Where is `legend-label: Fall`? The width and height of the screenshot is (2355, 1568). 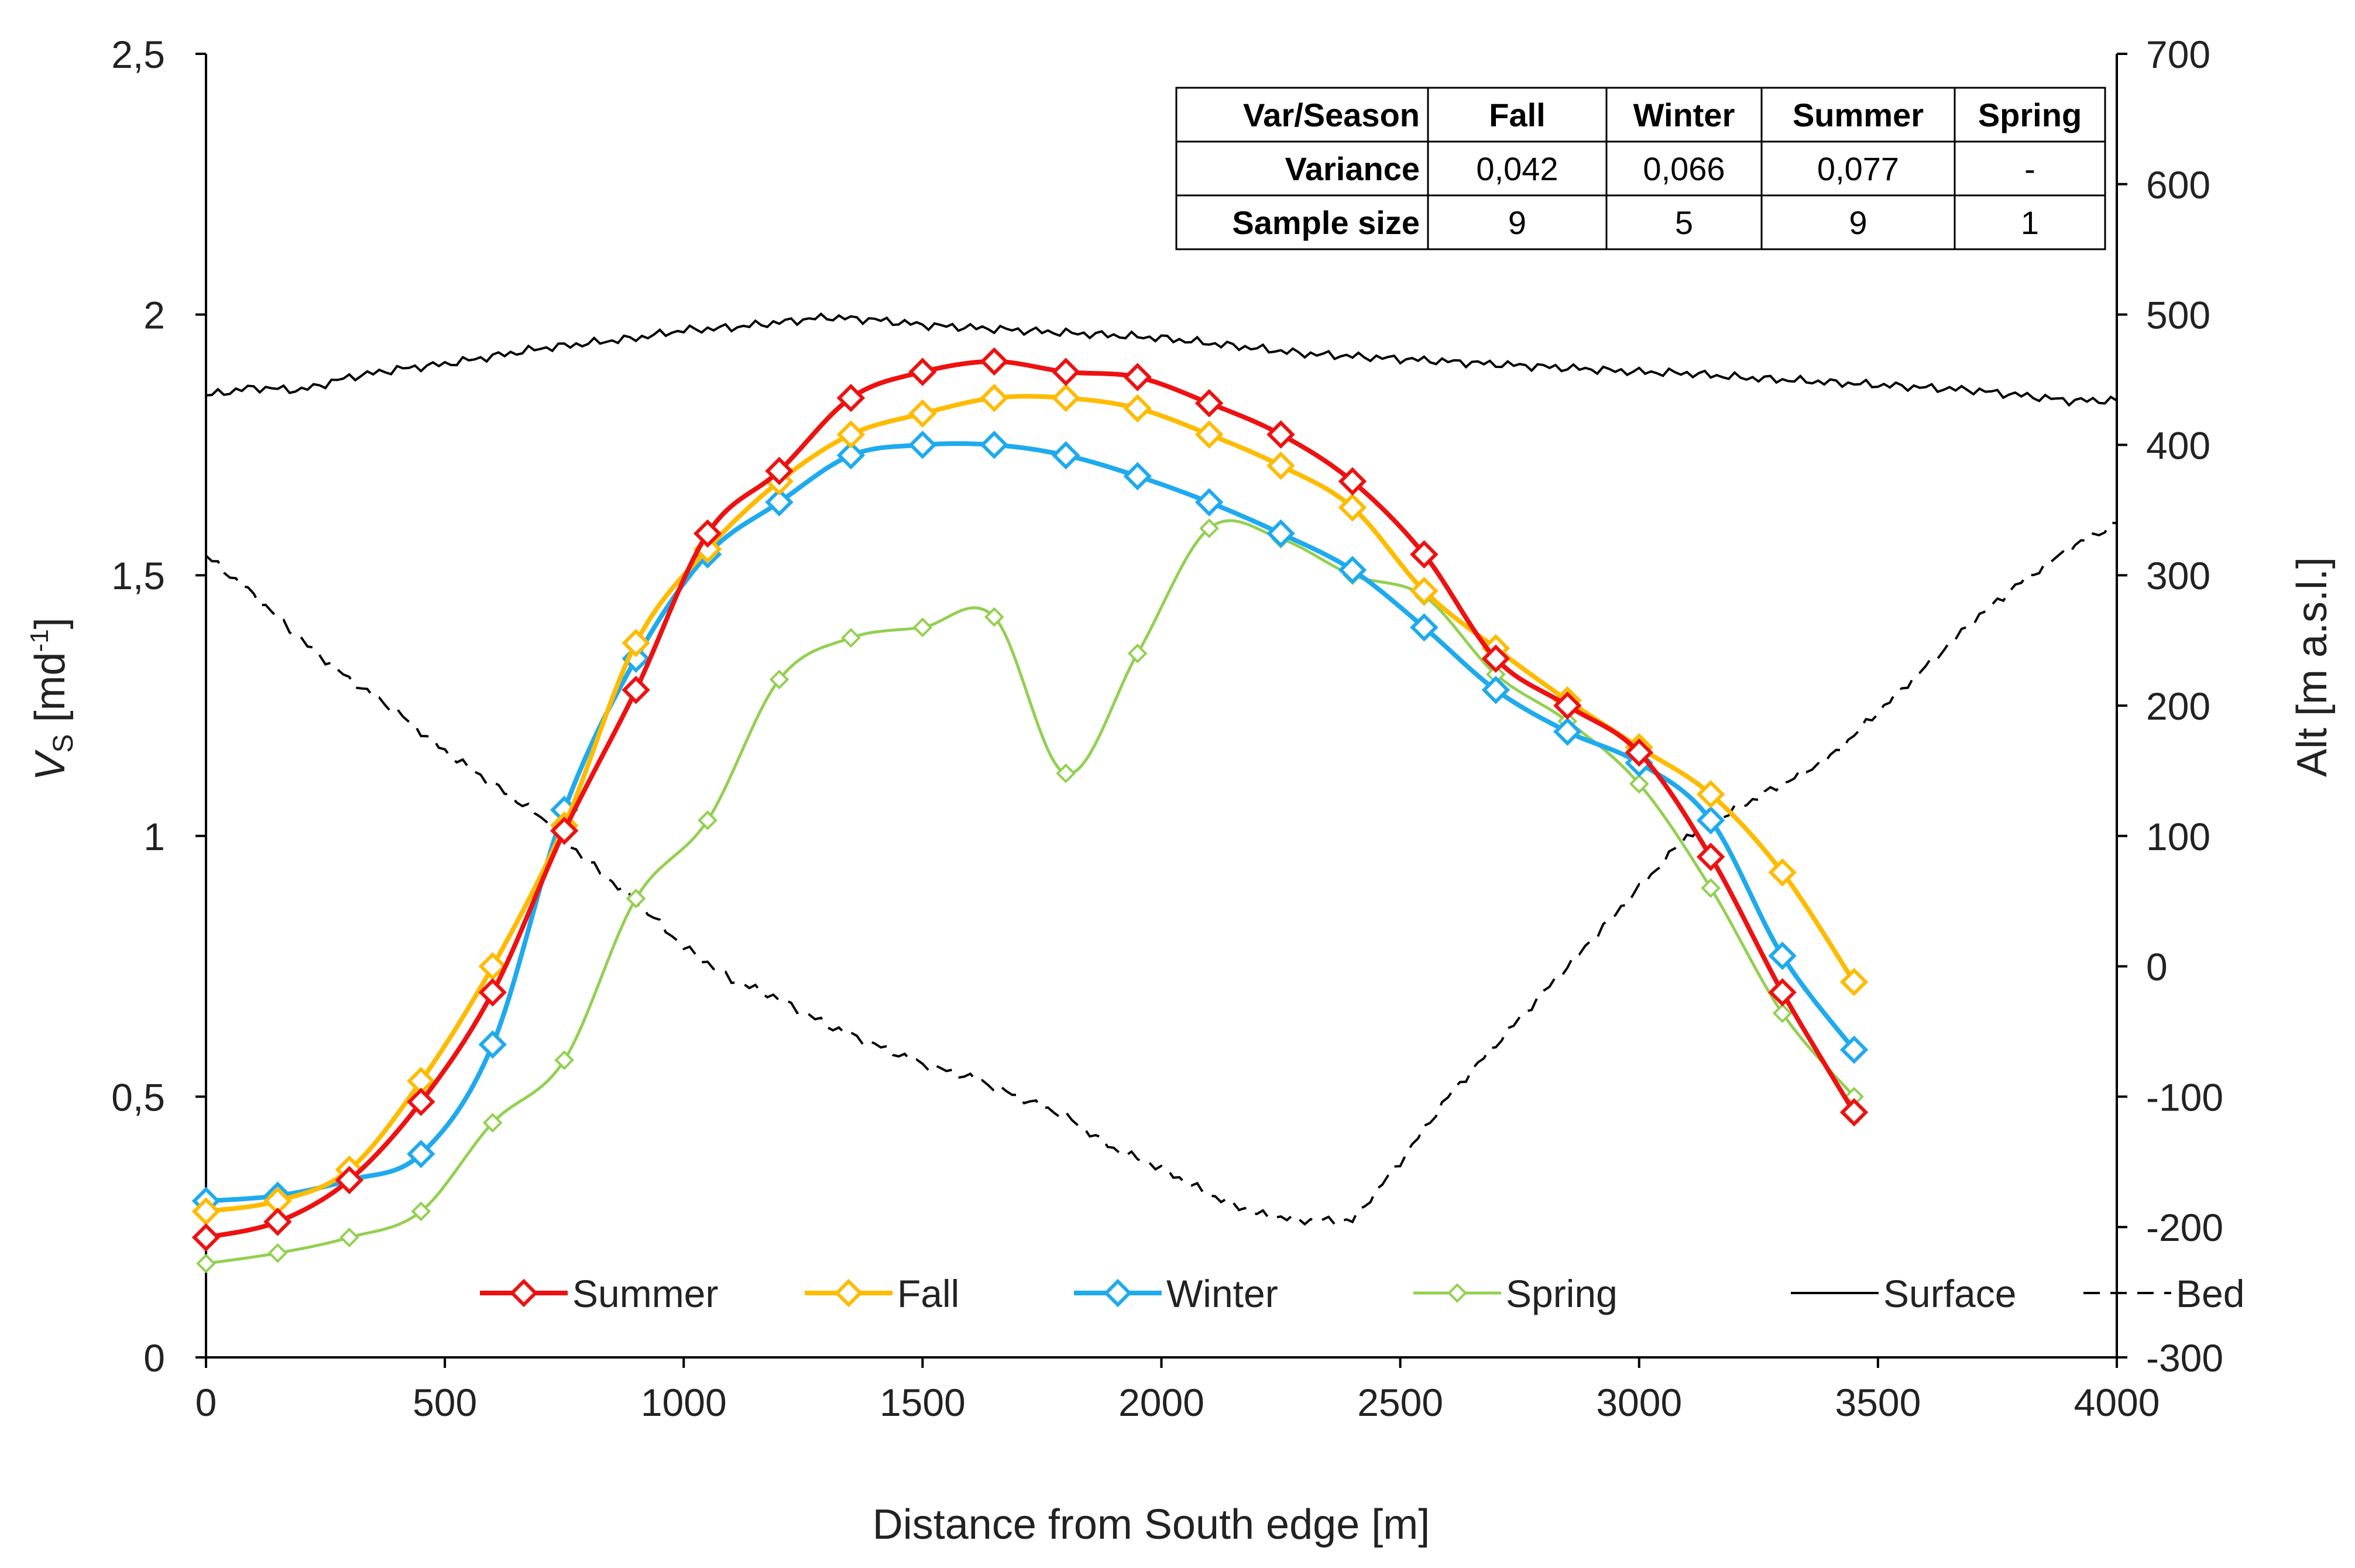 legend-label: Fall is located at coordinates (928, 1293).